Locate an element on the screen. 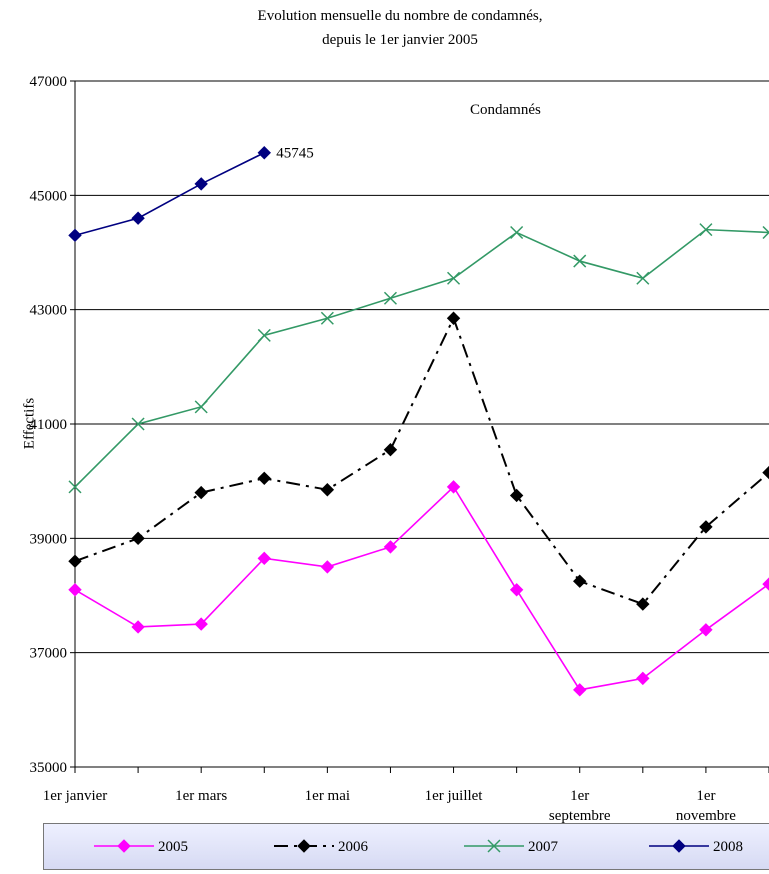 This screenshot has height=874, width=769. y-tick-label: 45000 is located at coordinates (49, 196).